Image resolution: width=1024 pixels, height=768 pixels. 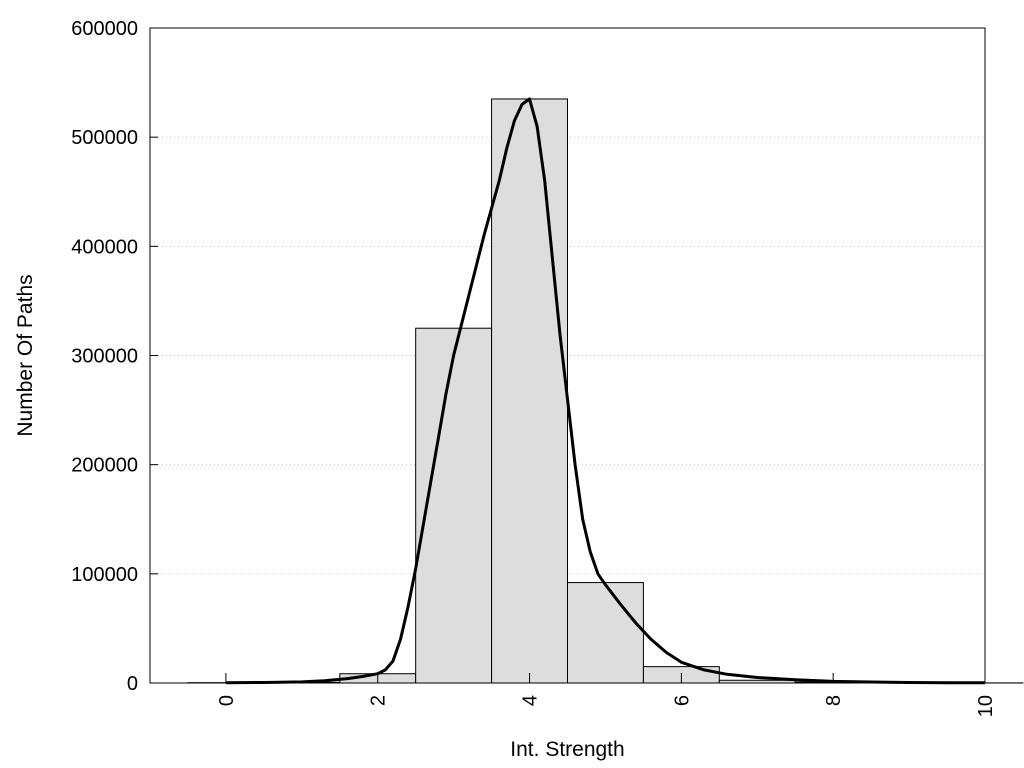 What do you see at coordinates (104, 138) in the screenshot?
I see `y-tick-label: 500000` at bounding box center [104, 138].